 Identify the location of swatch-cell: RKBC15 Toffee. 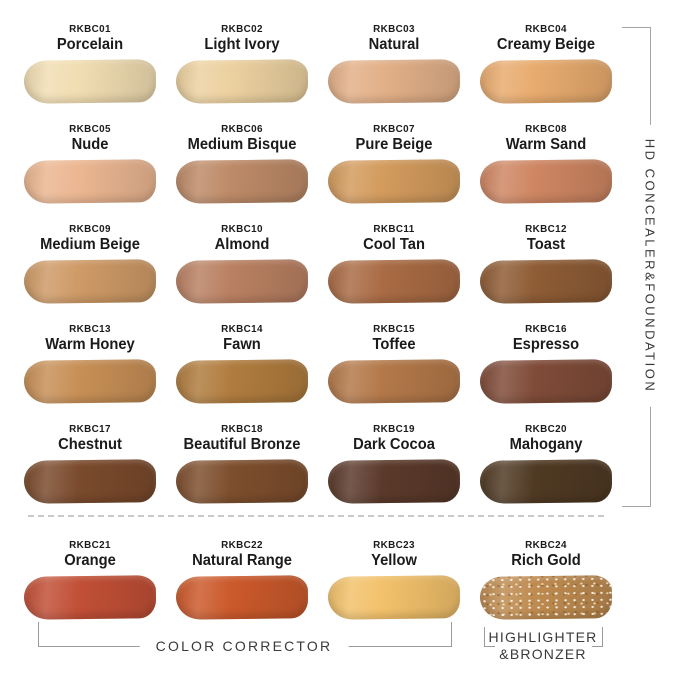
(394, 370).